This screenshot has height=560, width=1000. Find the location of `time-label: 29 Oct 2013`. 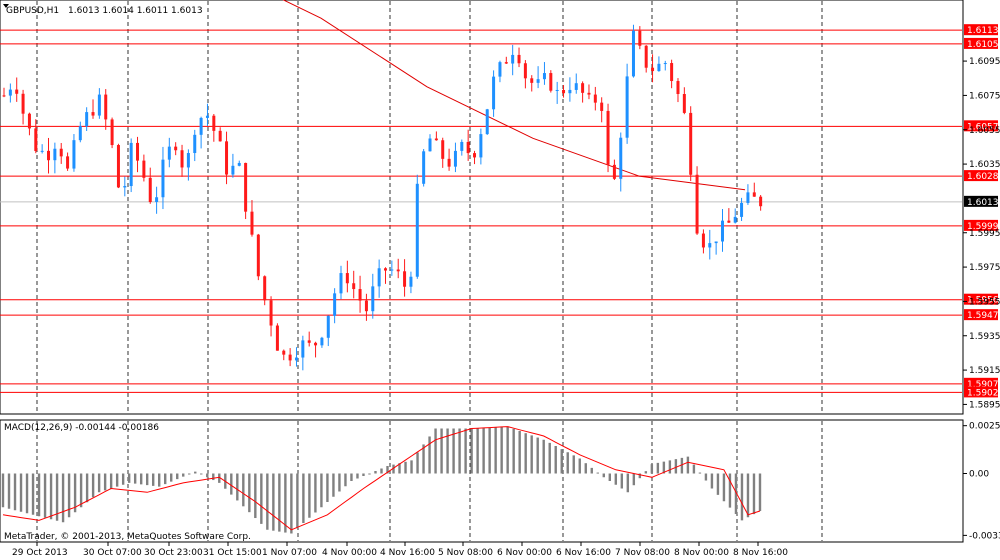

time-label: 29 Oct 2013 is located at coordinates (40, 553).